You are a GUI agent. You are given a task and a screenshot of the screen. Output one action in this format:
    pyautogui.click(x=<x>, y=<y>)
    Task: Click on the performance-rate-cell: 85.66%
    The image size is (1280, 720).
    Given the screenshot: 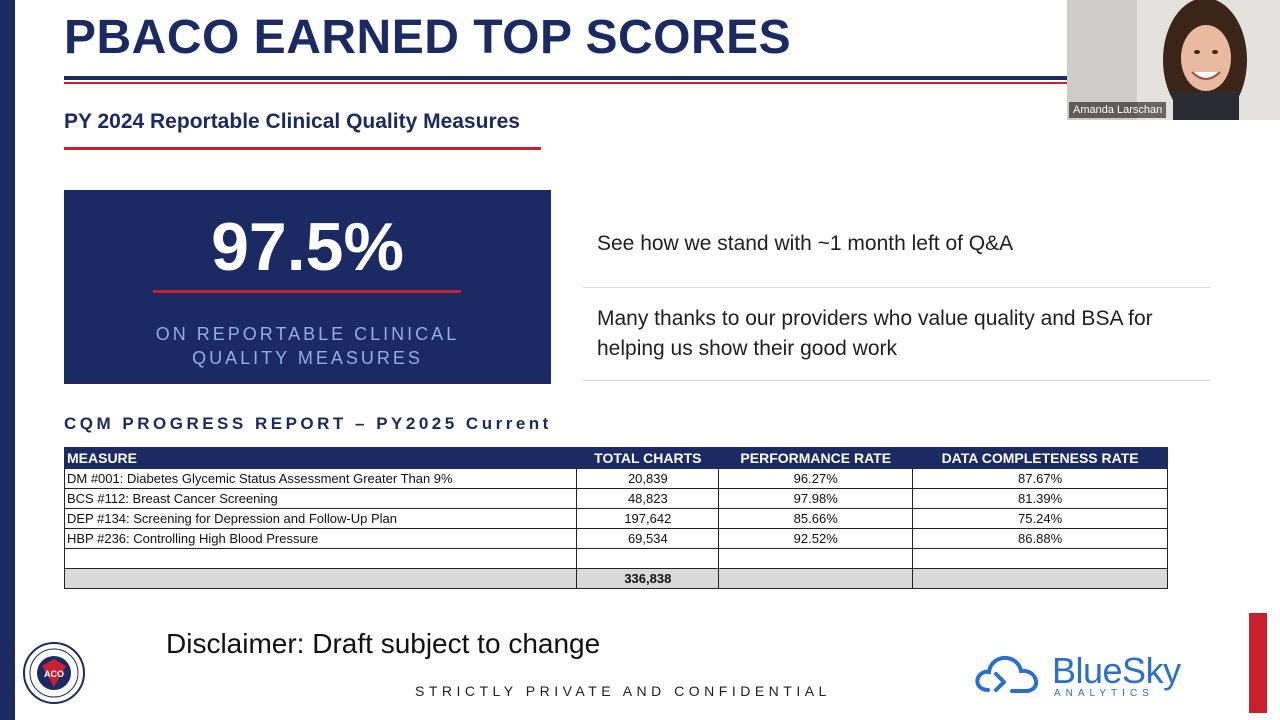 What is the action you would take?
    pyautogui.click(x=816, y=518)
    